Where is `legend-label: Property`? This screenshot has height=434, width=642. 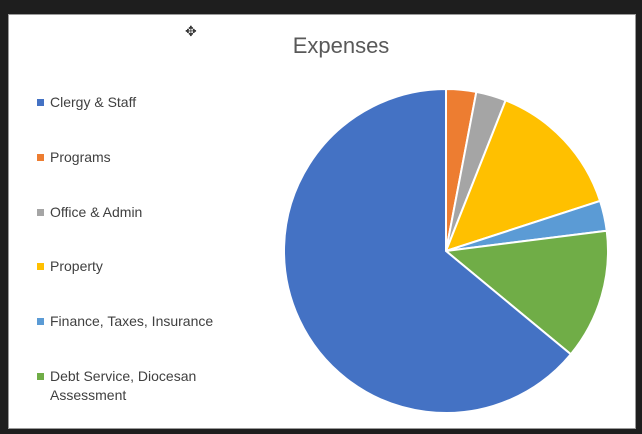
legend-label: Property is located at coordinates (76, 266).